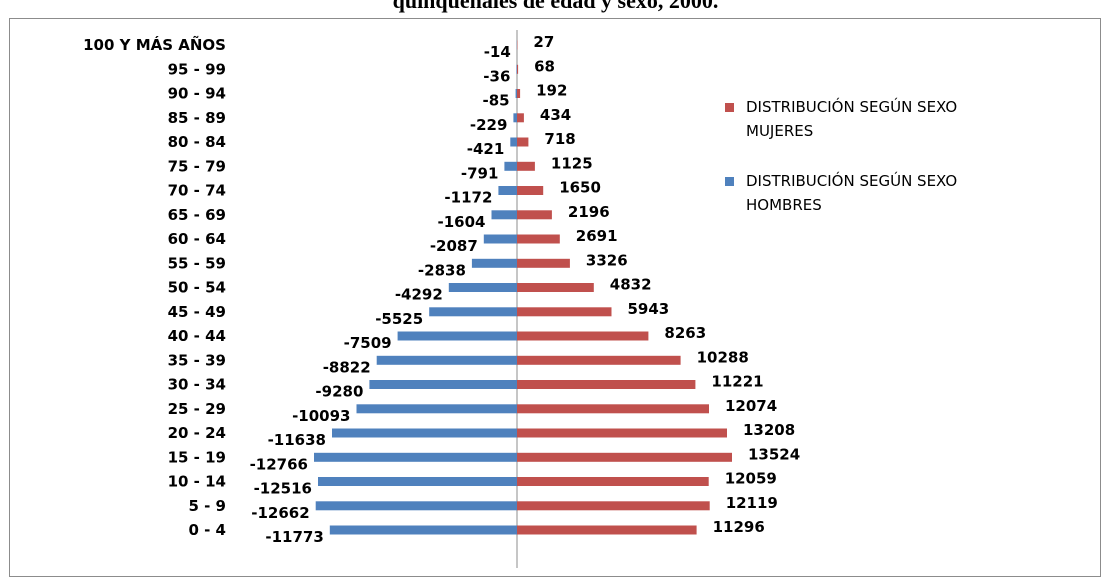 The height and width of the screenshot is (583, 1111). Describe the element at coordinates (851, 180) in the screenshot. I see `legend-label-1-0: DISTRIBUCIÓN SEGÚN SEXO` at that location.